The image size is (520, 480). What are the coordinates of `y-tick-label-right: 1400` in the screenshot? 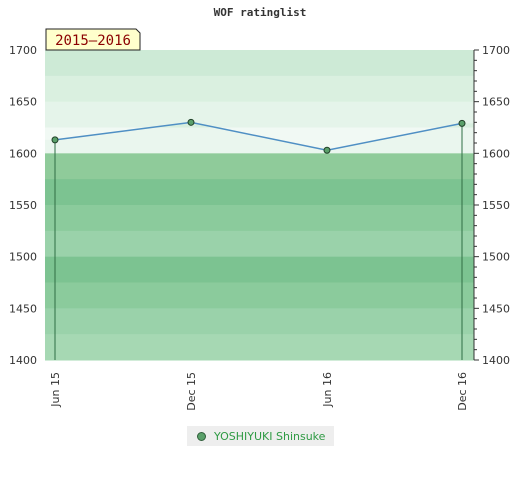 It's located at (496, 360).